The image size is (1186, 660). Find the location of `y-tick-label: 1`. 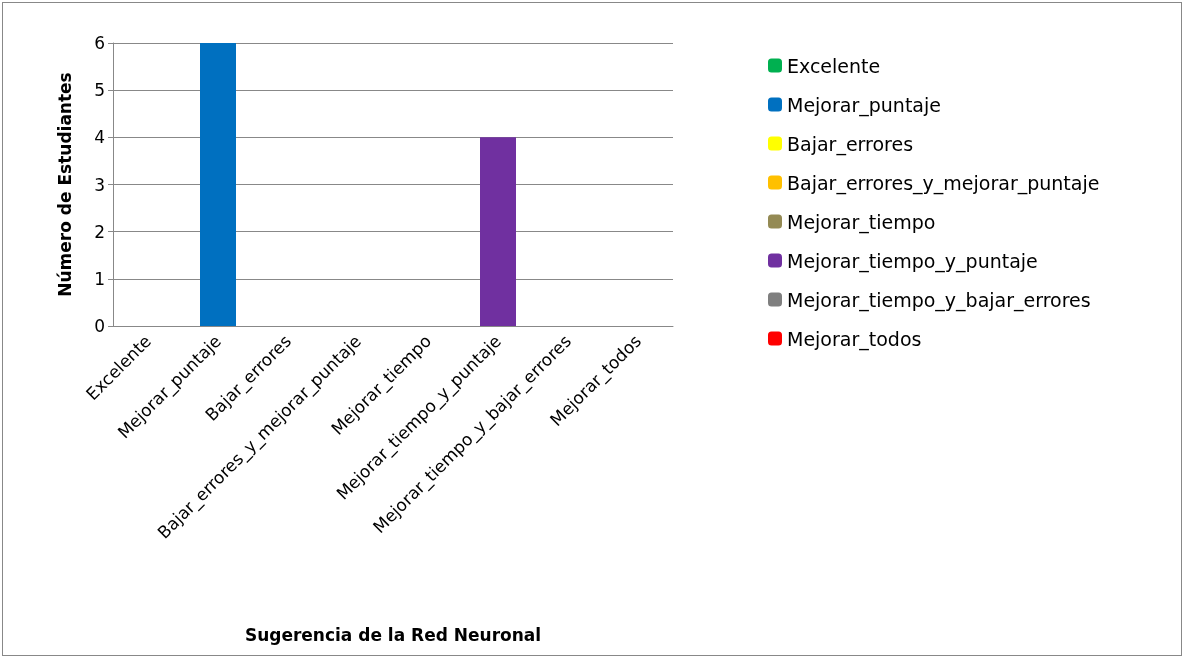

y-tick-label: 1 is located at coordinates (99, 278).